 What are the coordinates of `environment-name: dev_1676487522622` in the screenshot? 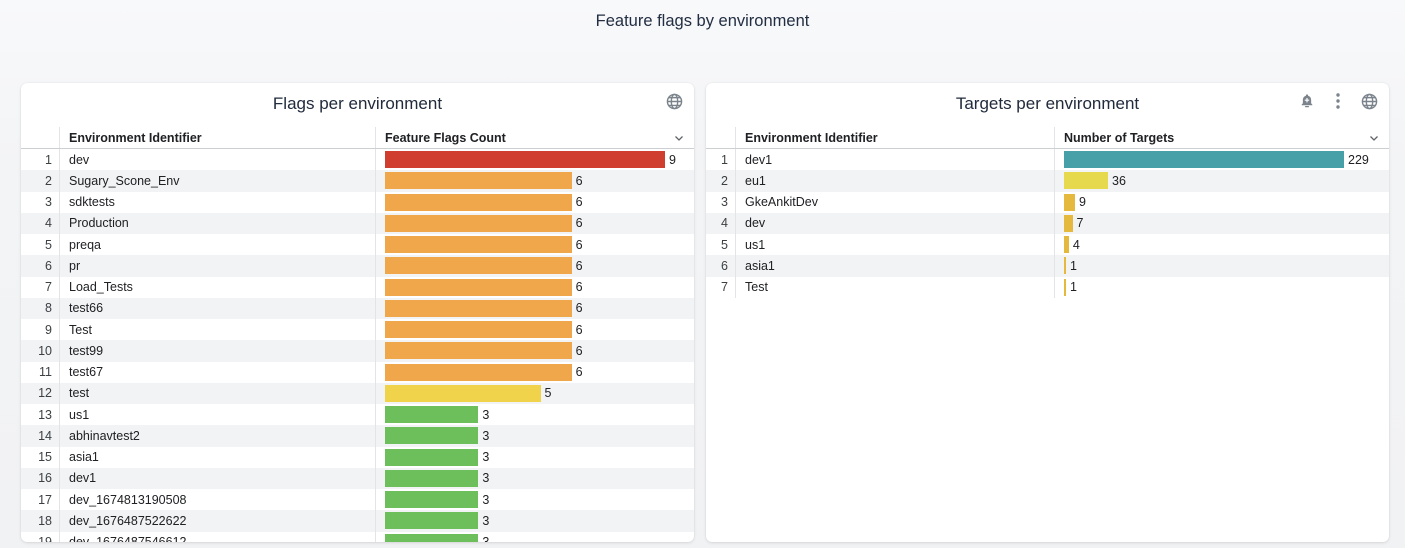 It's located at (218, 521).